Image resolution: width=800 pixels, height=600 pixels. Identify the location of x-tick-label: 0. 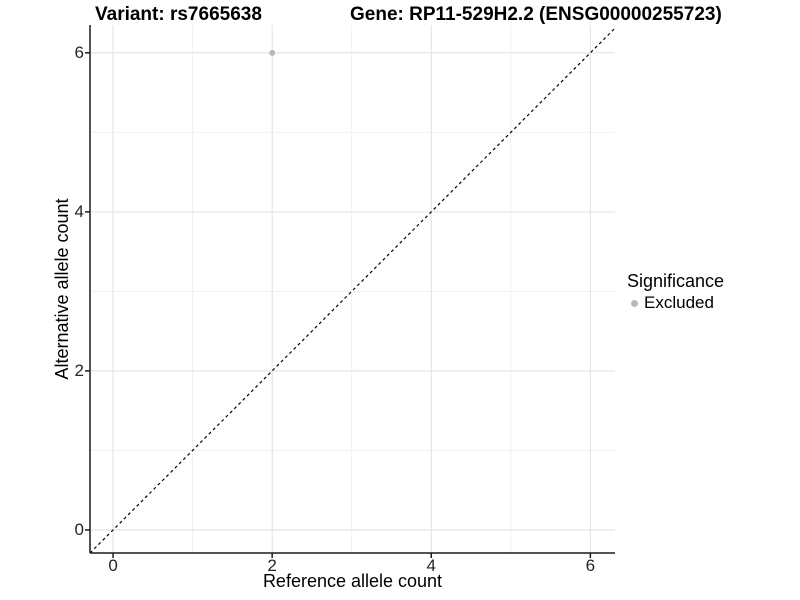
(113, 565).